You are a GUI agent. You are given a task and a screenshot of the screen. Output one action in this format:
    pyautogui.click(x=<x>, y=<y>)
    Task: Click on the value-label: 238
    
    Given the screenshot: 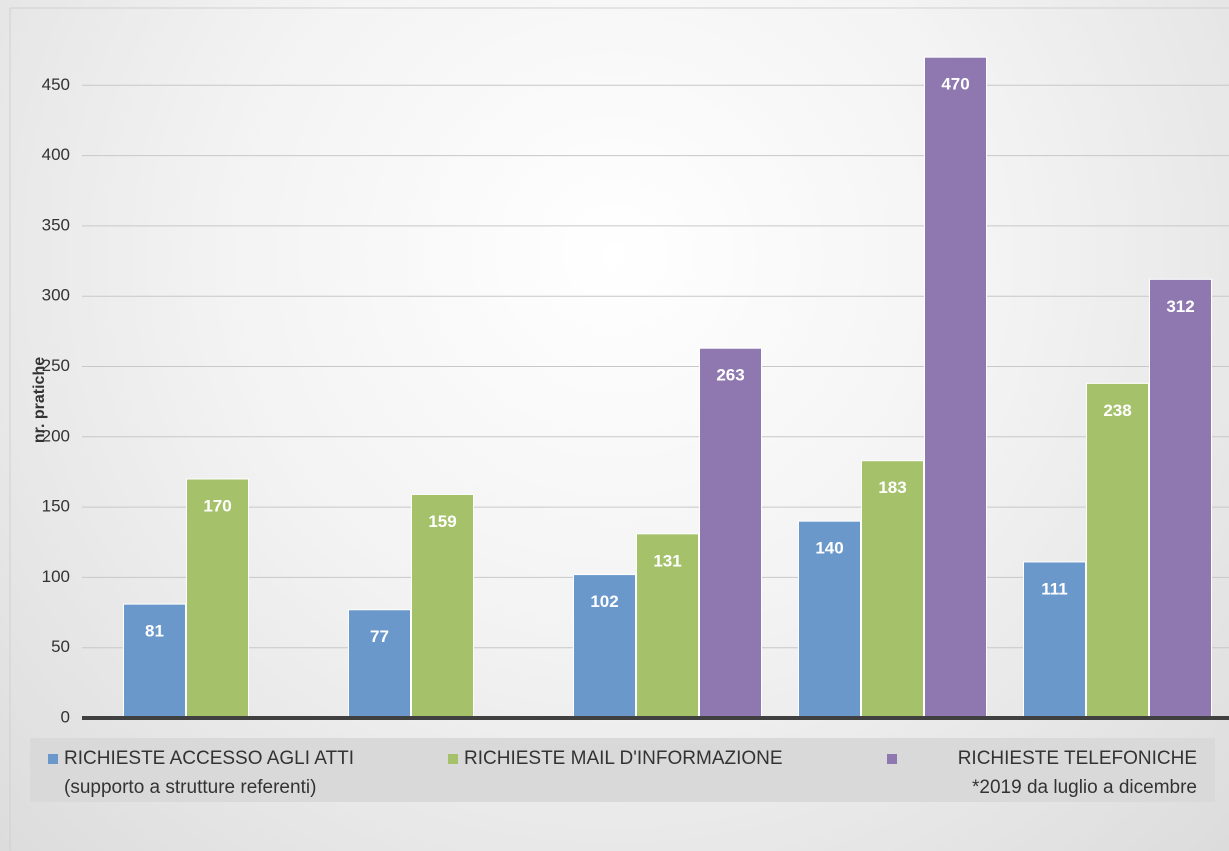 What is the action you would take?
    pyautogui.click(x=1117, y=410)
    